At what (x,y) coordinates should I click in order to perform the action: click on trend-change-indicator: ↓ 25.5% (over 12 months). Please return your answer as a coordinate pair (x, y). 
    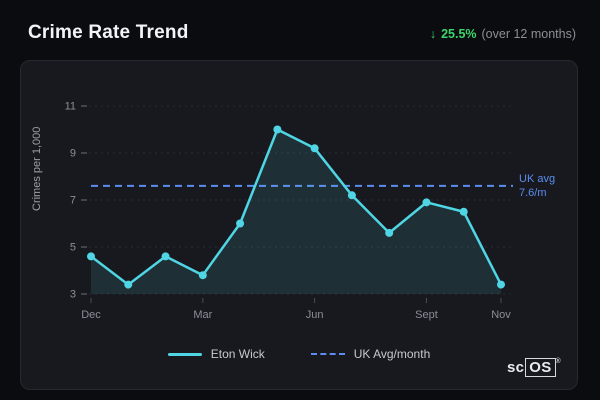
    Looking at the image, I should click on (503, 34).